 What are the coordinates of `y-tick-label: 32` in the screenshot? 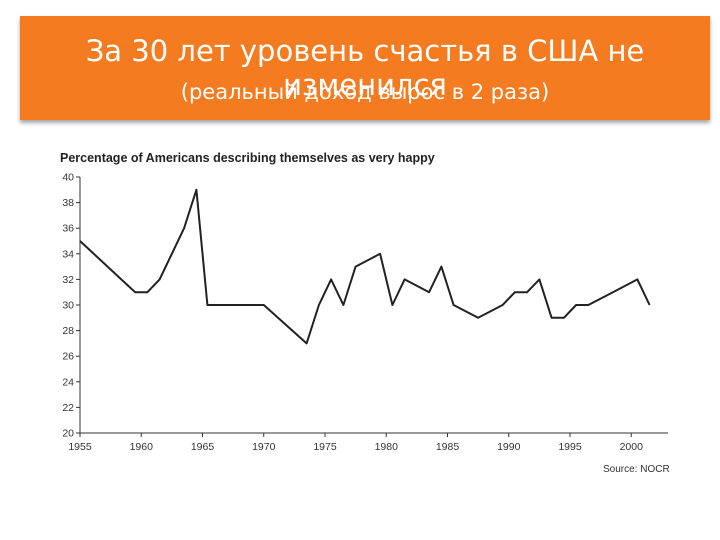 It's located at (68, 280).